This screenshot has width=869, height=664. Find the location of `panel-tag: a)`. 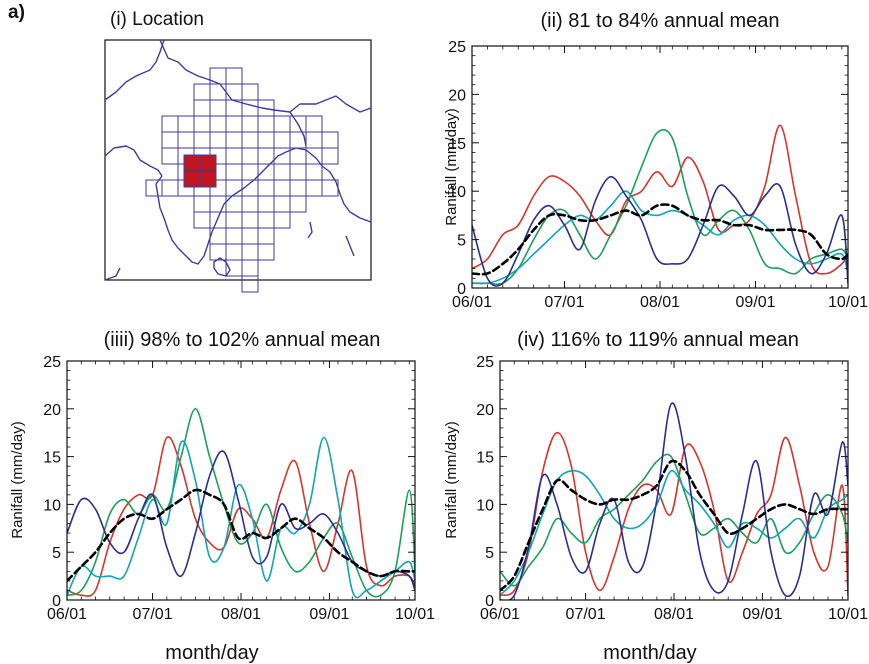

panel-tag: a) is located at coordinates (16, 12).